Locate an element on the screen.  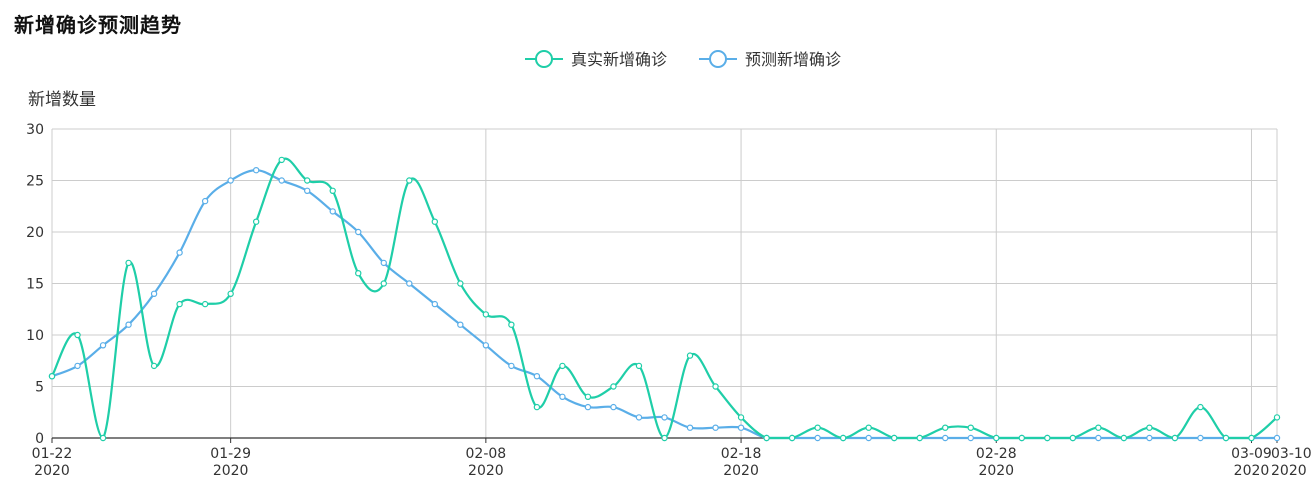
legend-marker-predicted is located at coordinates (718, 59).